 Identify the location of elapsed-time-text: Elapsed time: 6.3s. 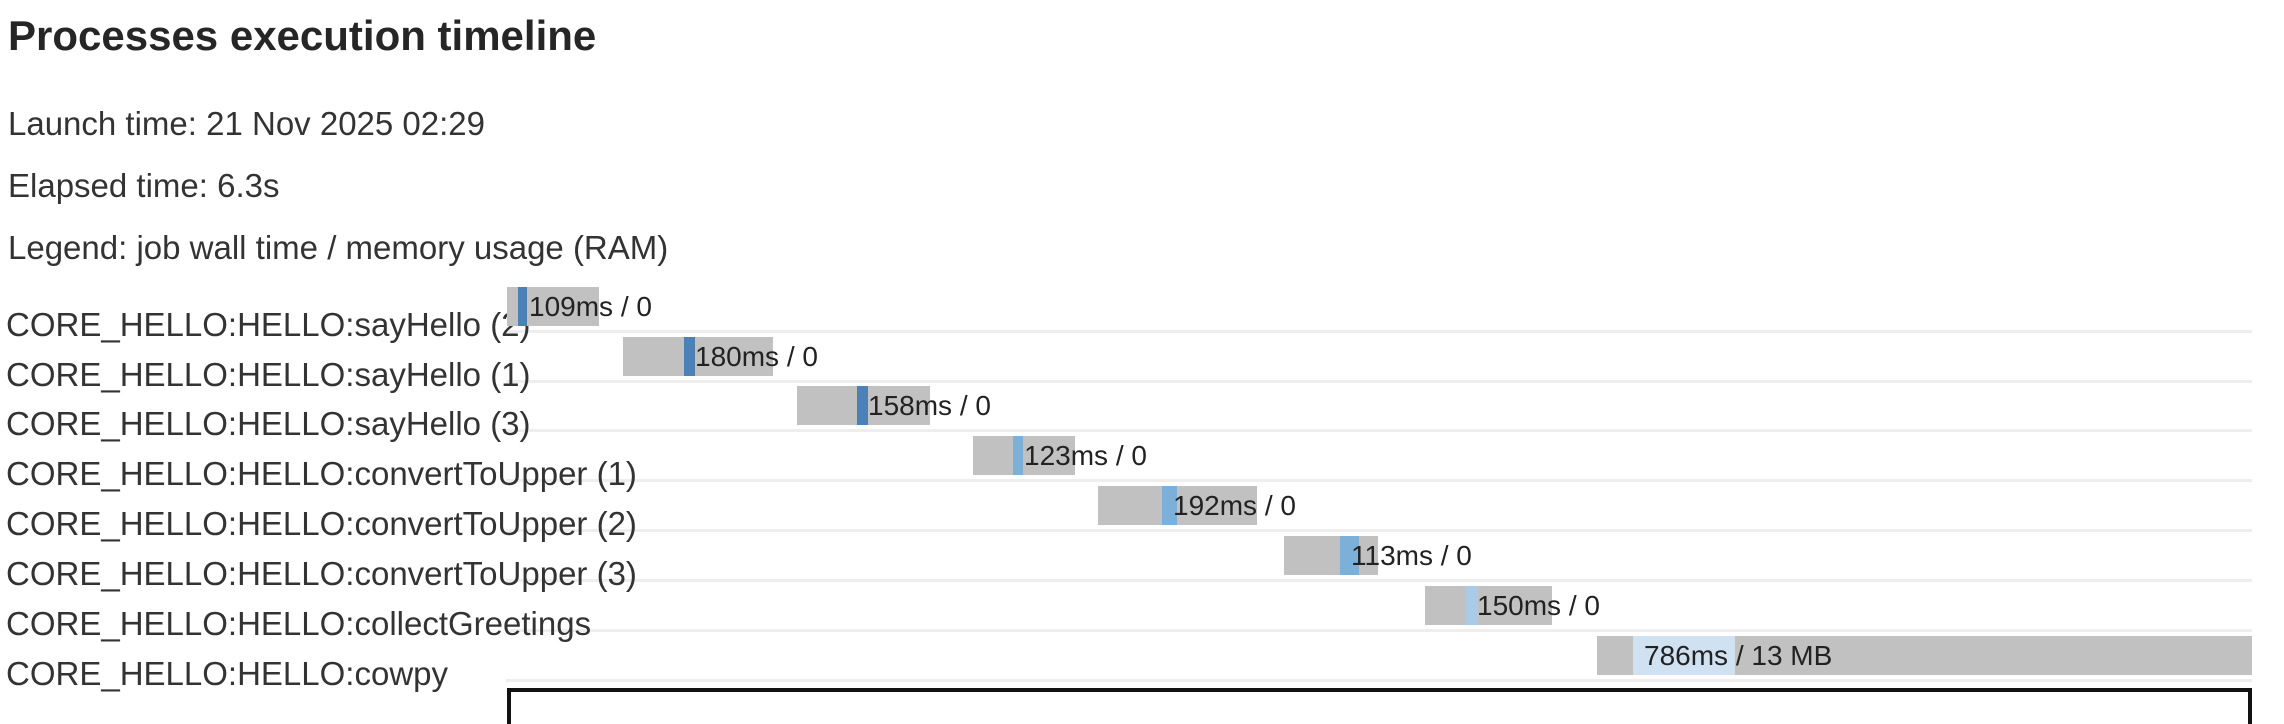
(144, 185).